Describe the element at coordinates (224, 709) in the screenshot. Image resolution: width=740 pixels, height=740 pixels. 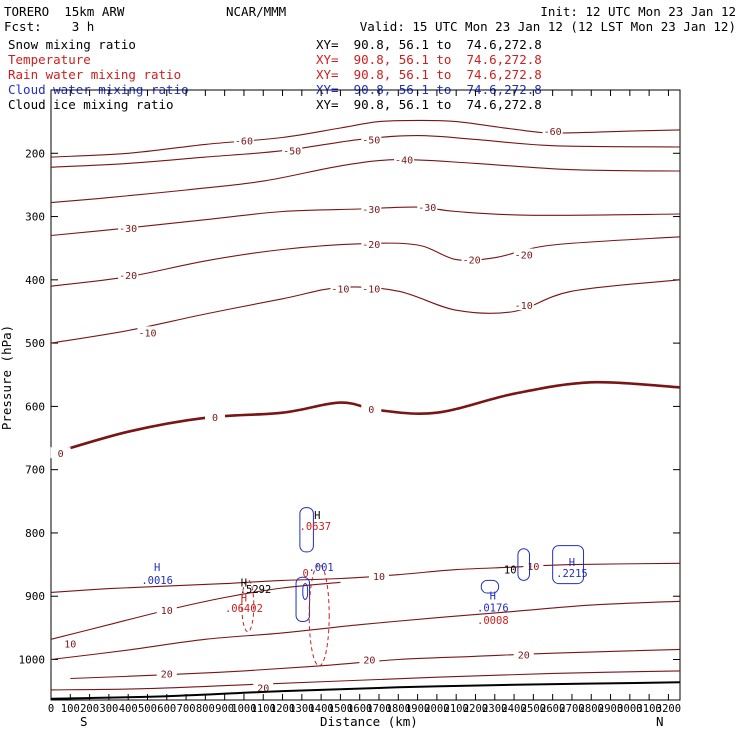
I see `x-tick-label: 900` at that location.